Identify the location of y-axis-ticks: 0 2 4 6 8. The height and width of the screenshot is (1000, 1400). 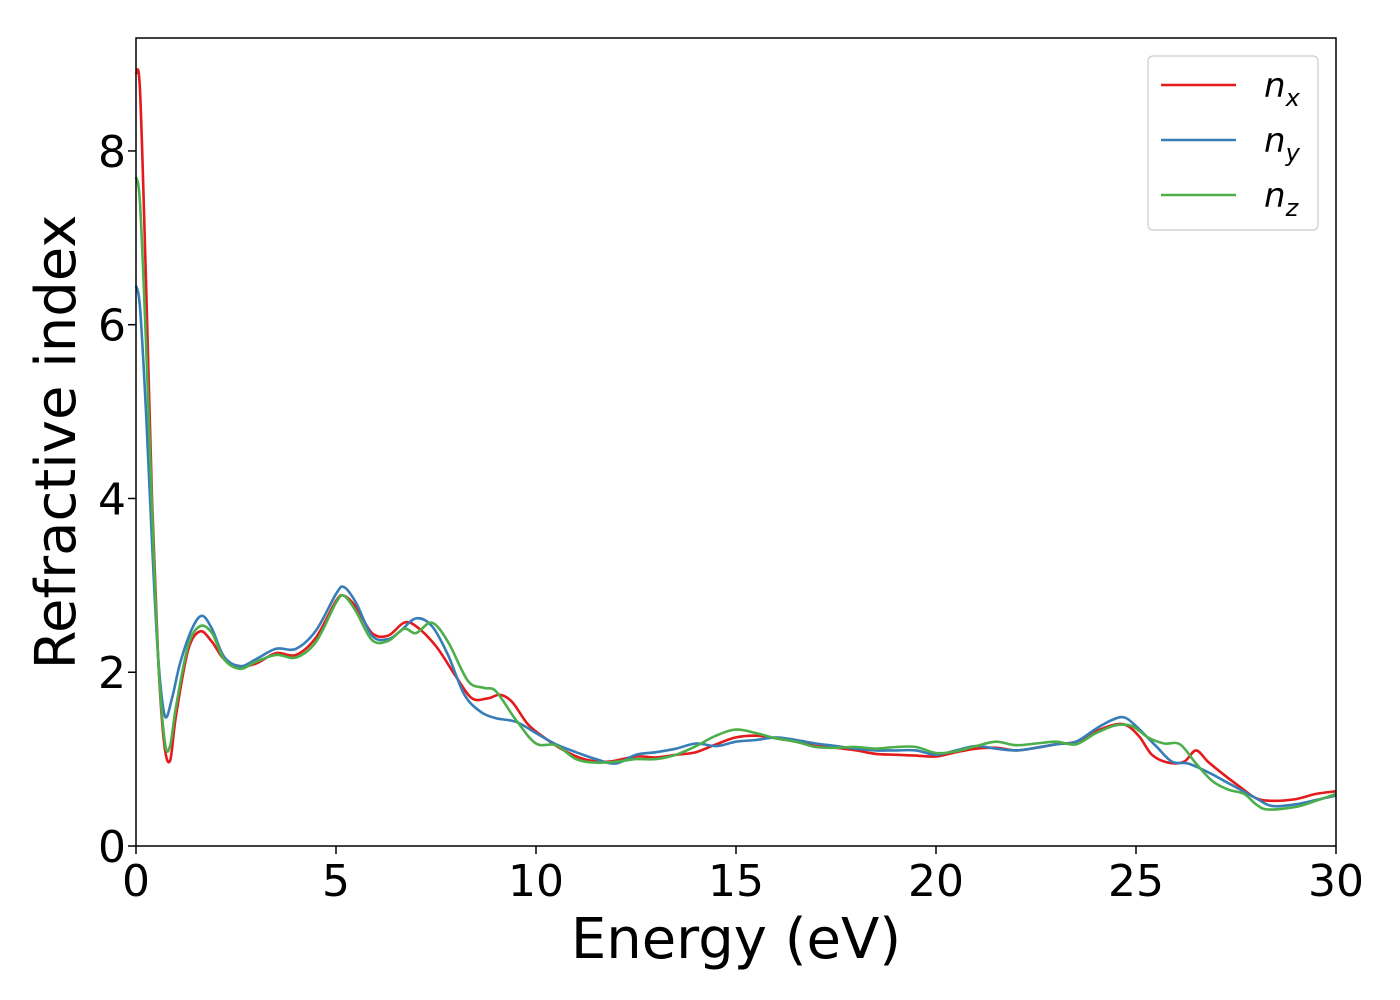
(117, 500).